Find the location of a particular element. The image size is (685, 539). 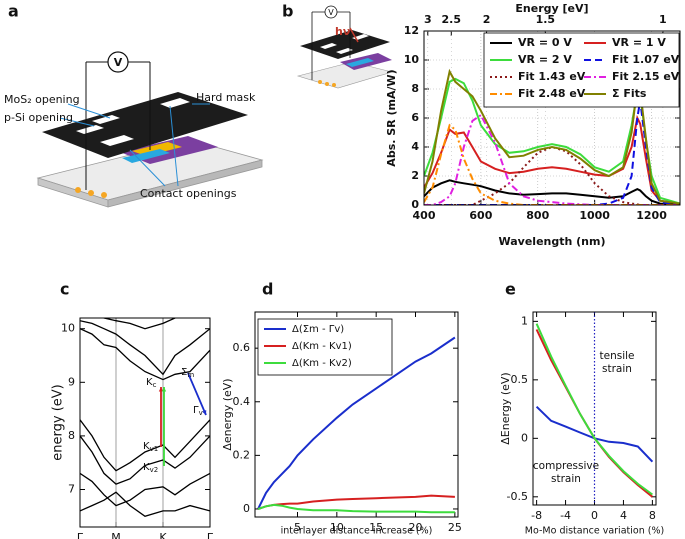

callout: MoS₂ opening is located at coordinates (42, 99).